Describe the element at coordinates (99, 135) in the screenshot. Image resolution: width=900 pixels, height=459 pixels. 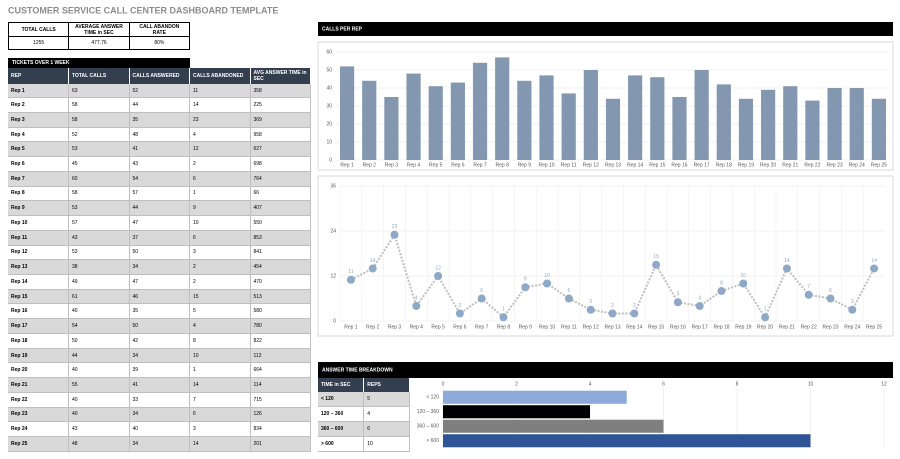
I see `cell: 52` at that location.